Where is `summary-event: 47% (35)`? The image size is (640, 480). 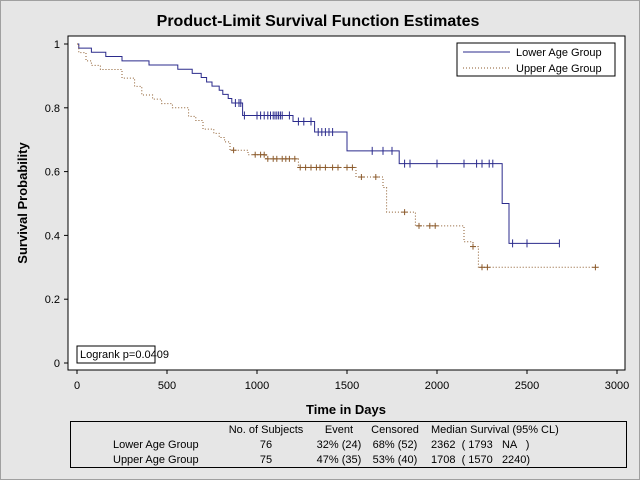
summary-event: 47% (35) is located at coordinates (339, 460).